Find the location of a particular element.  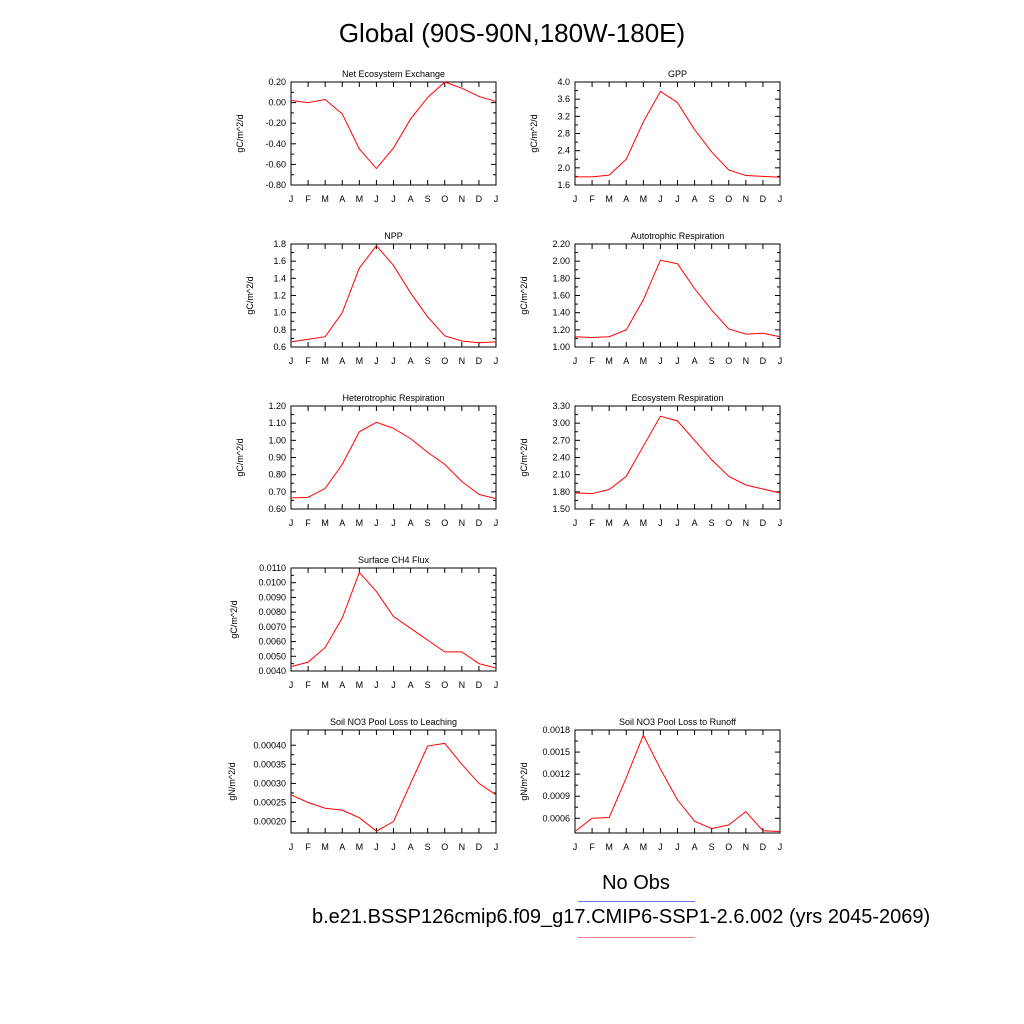

y-tick-label: 1.0 is located at coordinates (279, 313).